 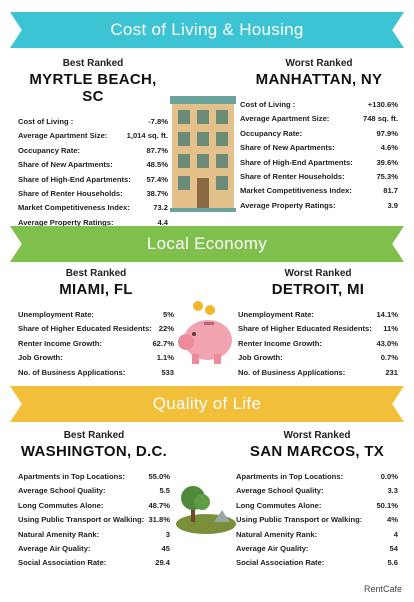 I want to click on stat-value: 38.7%, so click(x=157, y=193).